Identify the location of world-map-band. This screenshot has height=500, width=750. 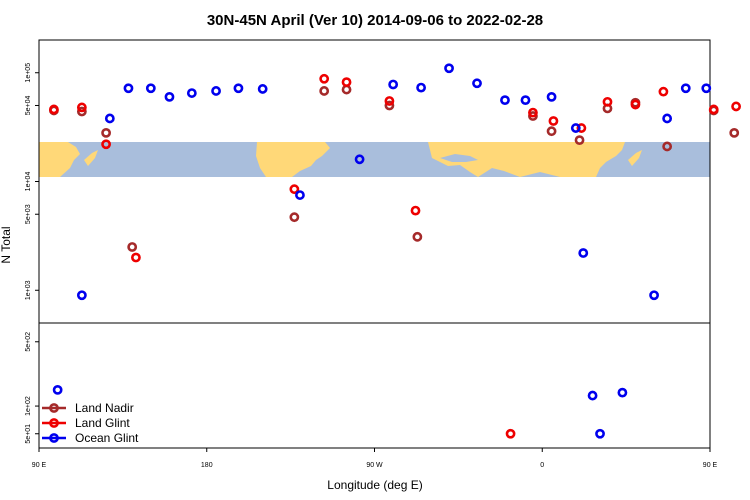
(374, 159).